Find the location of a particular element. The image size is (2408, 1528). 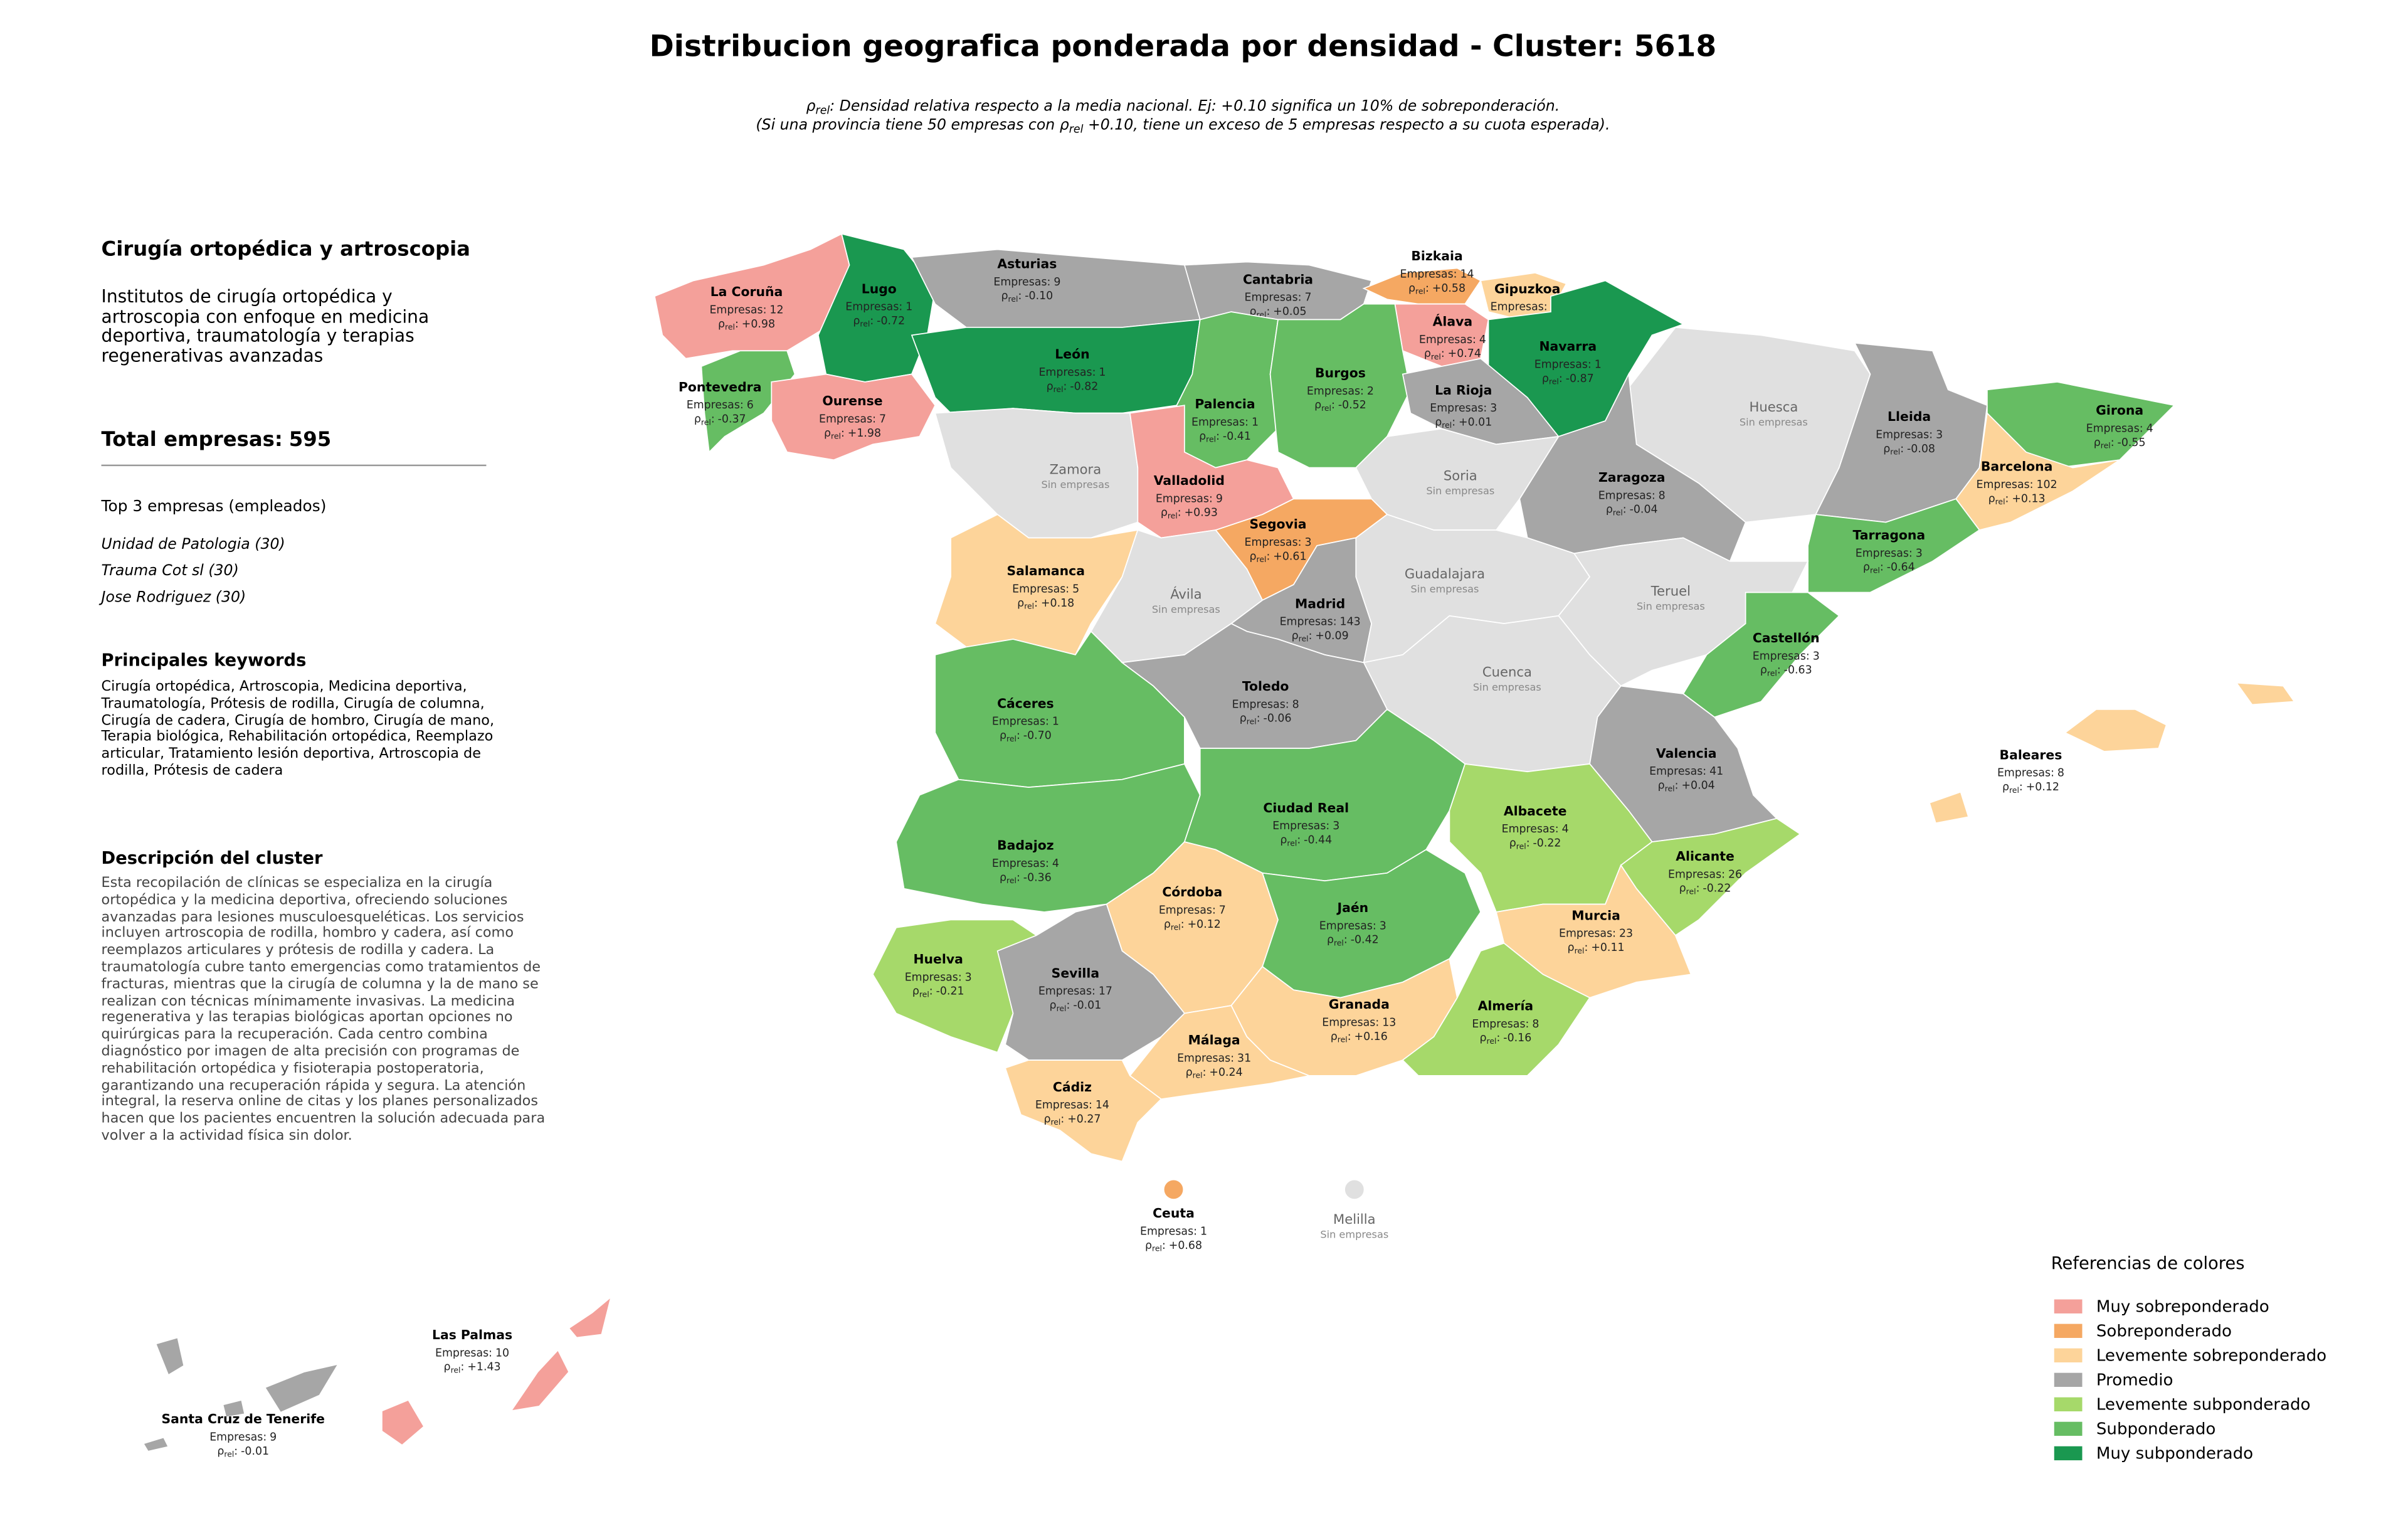

rho-value: +0.93 is located at coordinates (1201, 513).